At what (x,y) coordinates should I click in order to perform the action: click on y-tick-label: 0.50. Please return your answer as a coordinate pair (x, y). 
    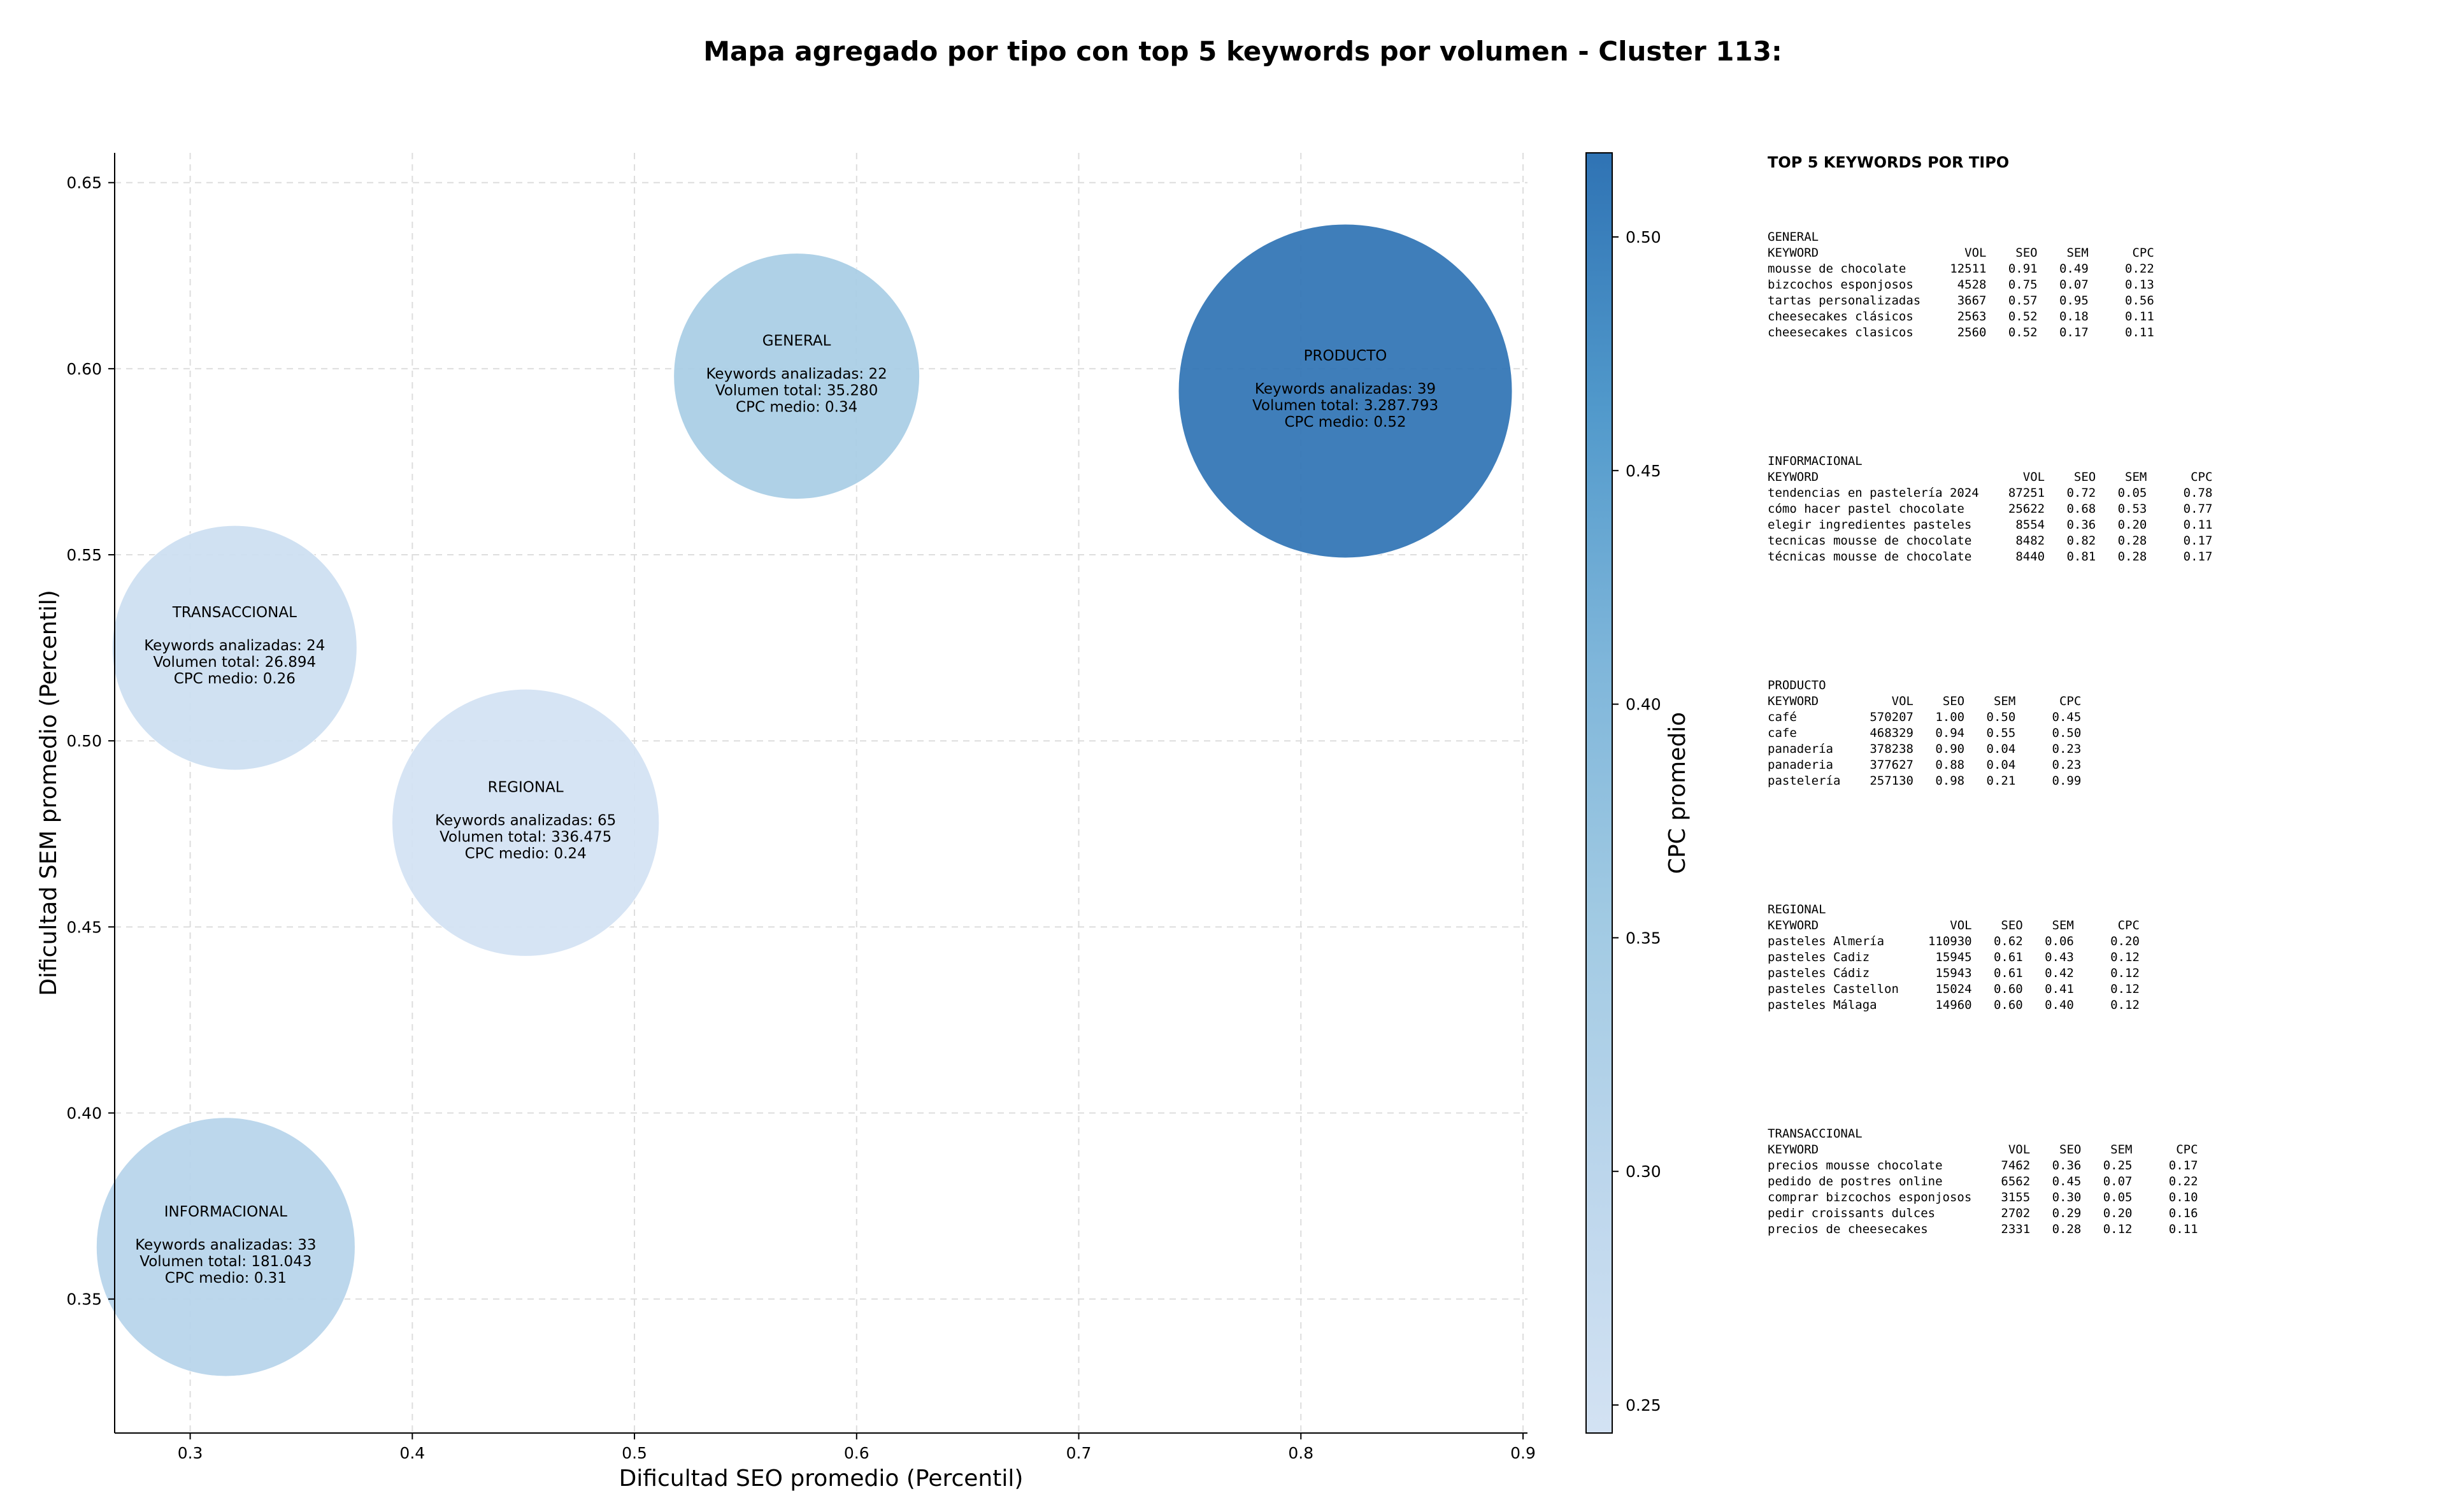
    Looking at the image, I should click on (84, 741).